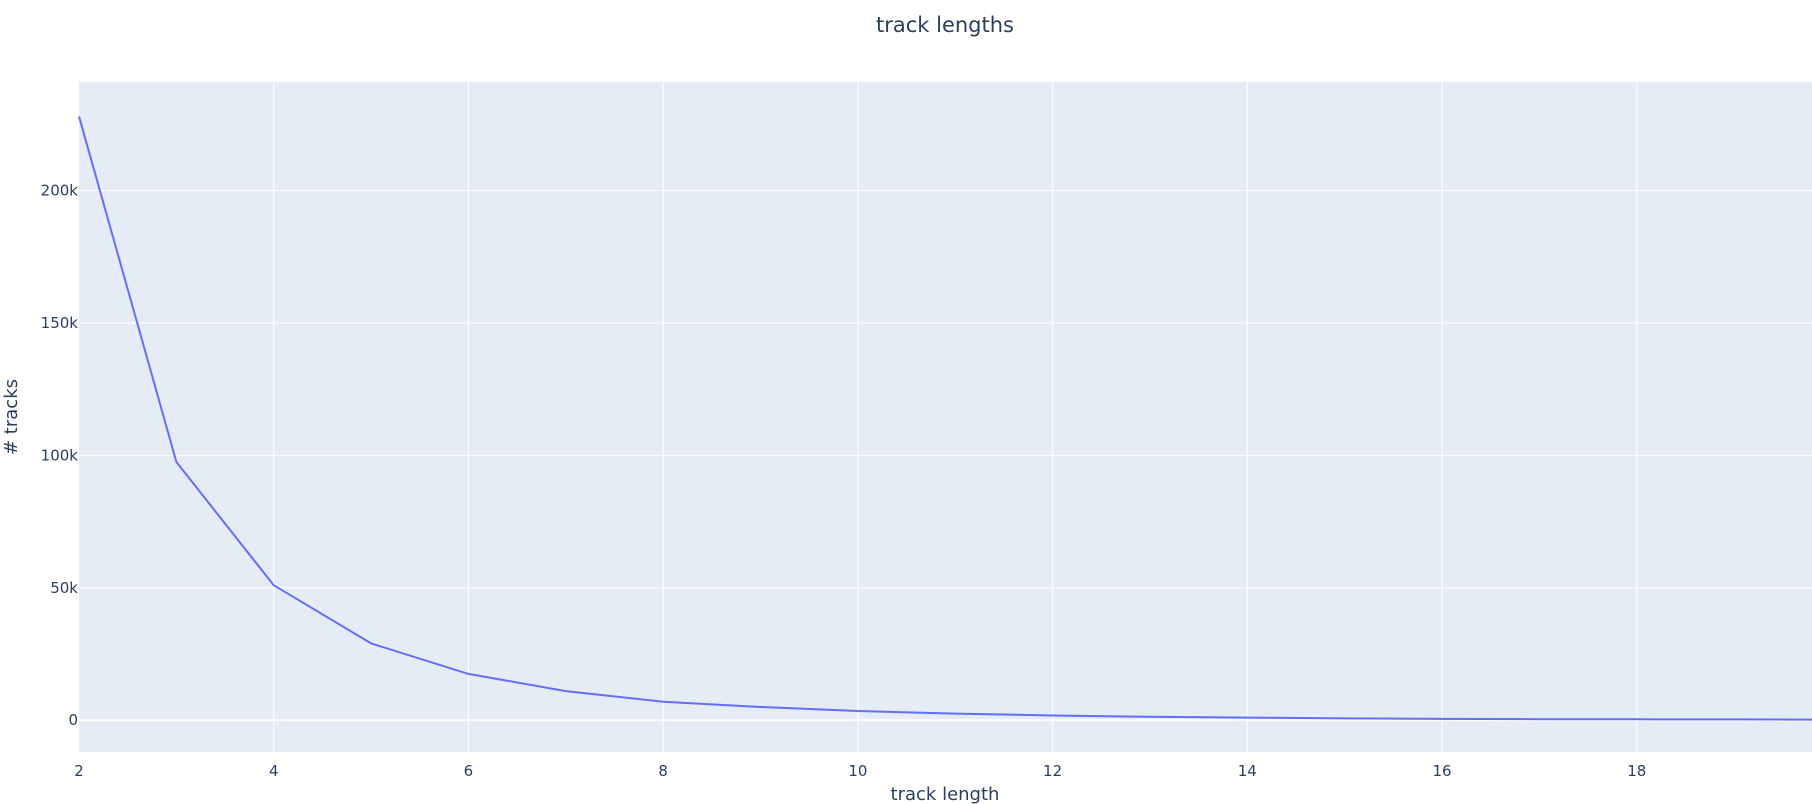  What do you see at coordinates (663, 771) in the screenshot?
I see `x-tick-label: 8` at bounding box center [663, 771].